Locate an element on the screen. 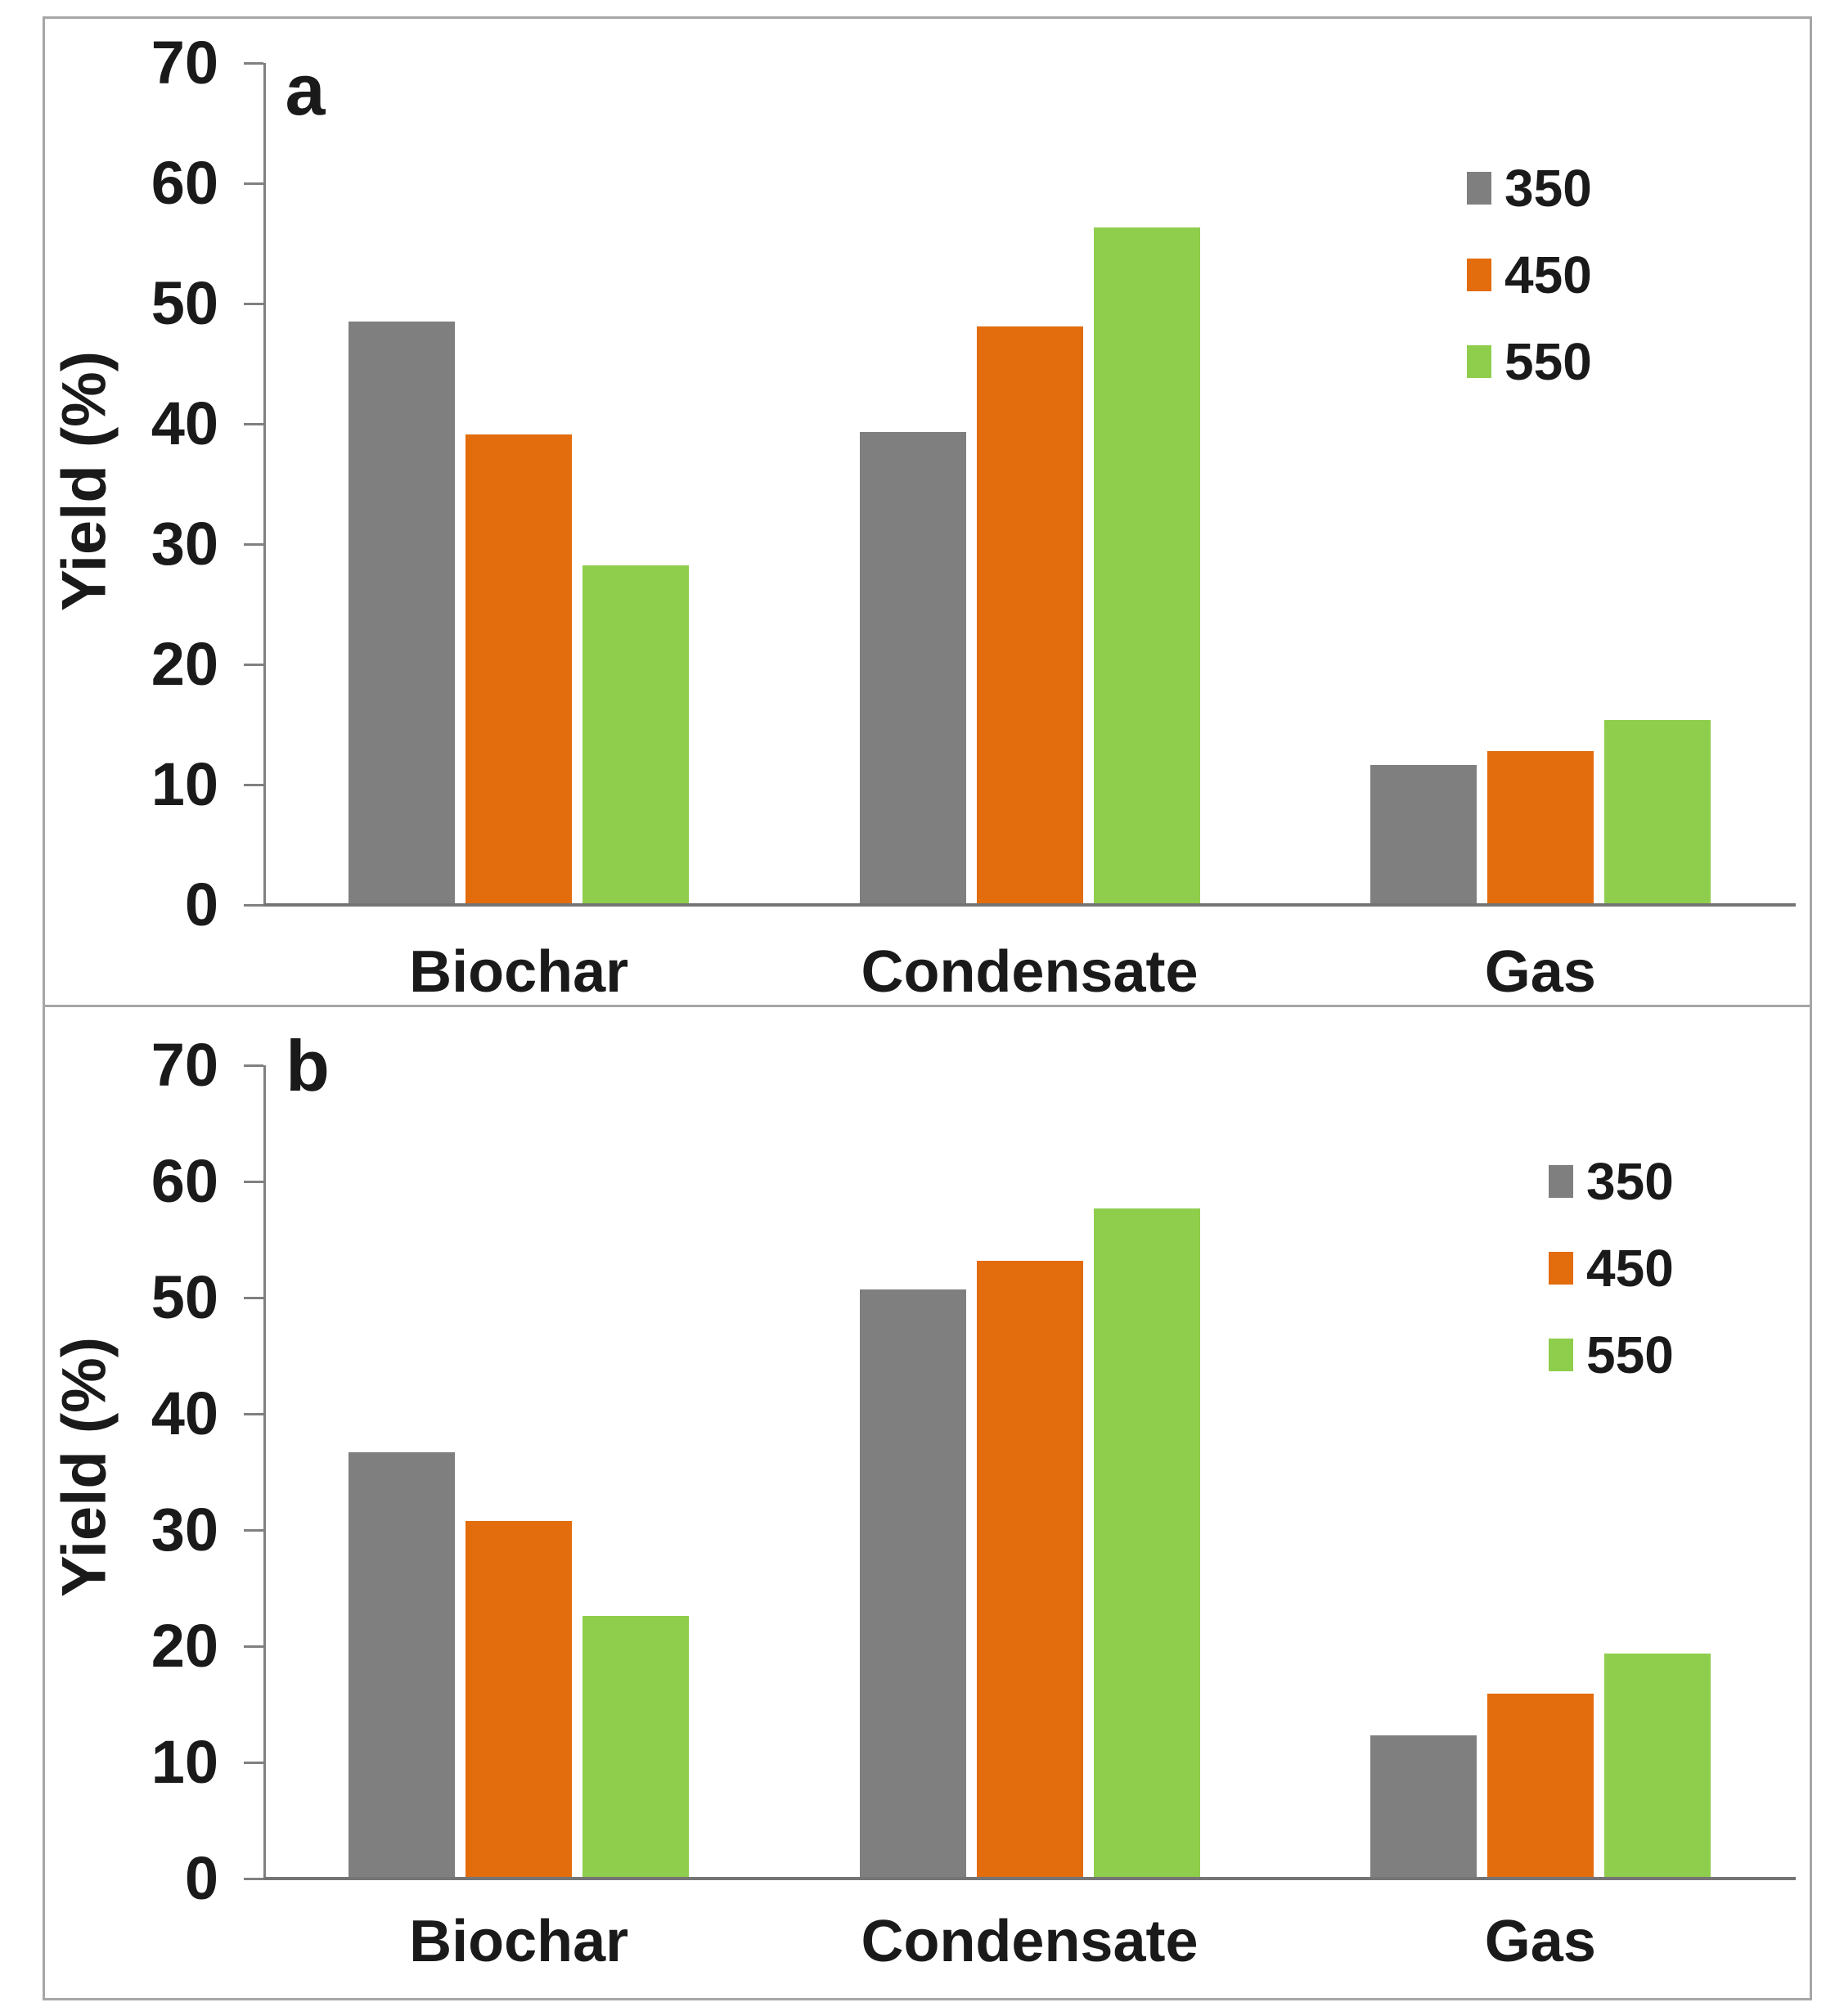 This screenshot has height=2016, width=1835. legend-swatch-350-a is located at coordinates (1479, 189).